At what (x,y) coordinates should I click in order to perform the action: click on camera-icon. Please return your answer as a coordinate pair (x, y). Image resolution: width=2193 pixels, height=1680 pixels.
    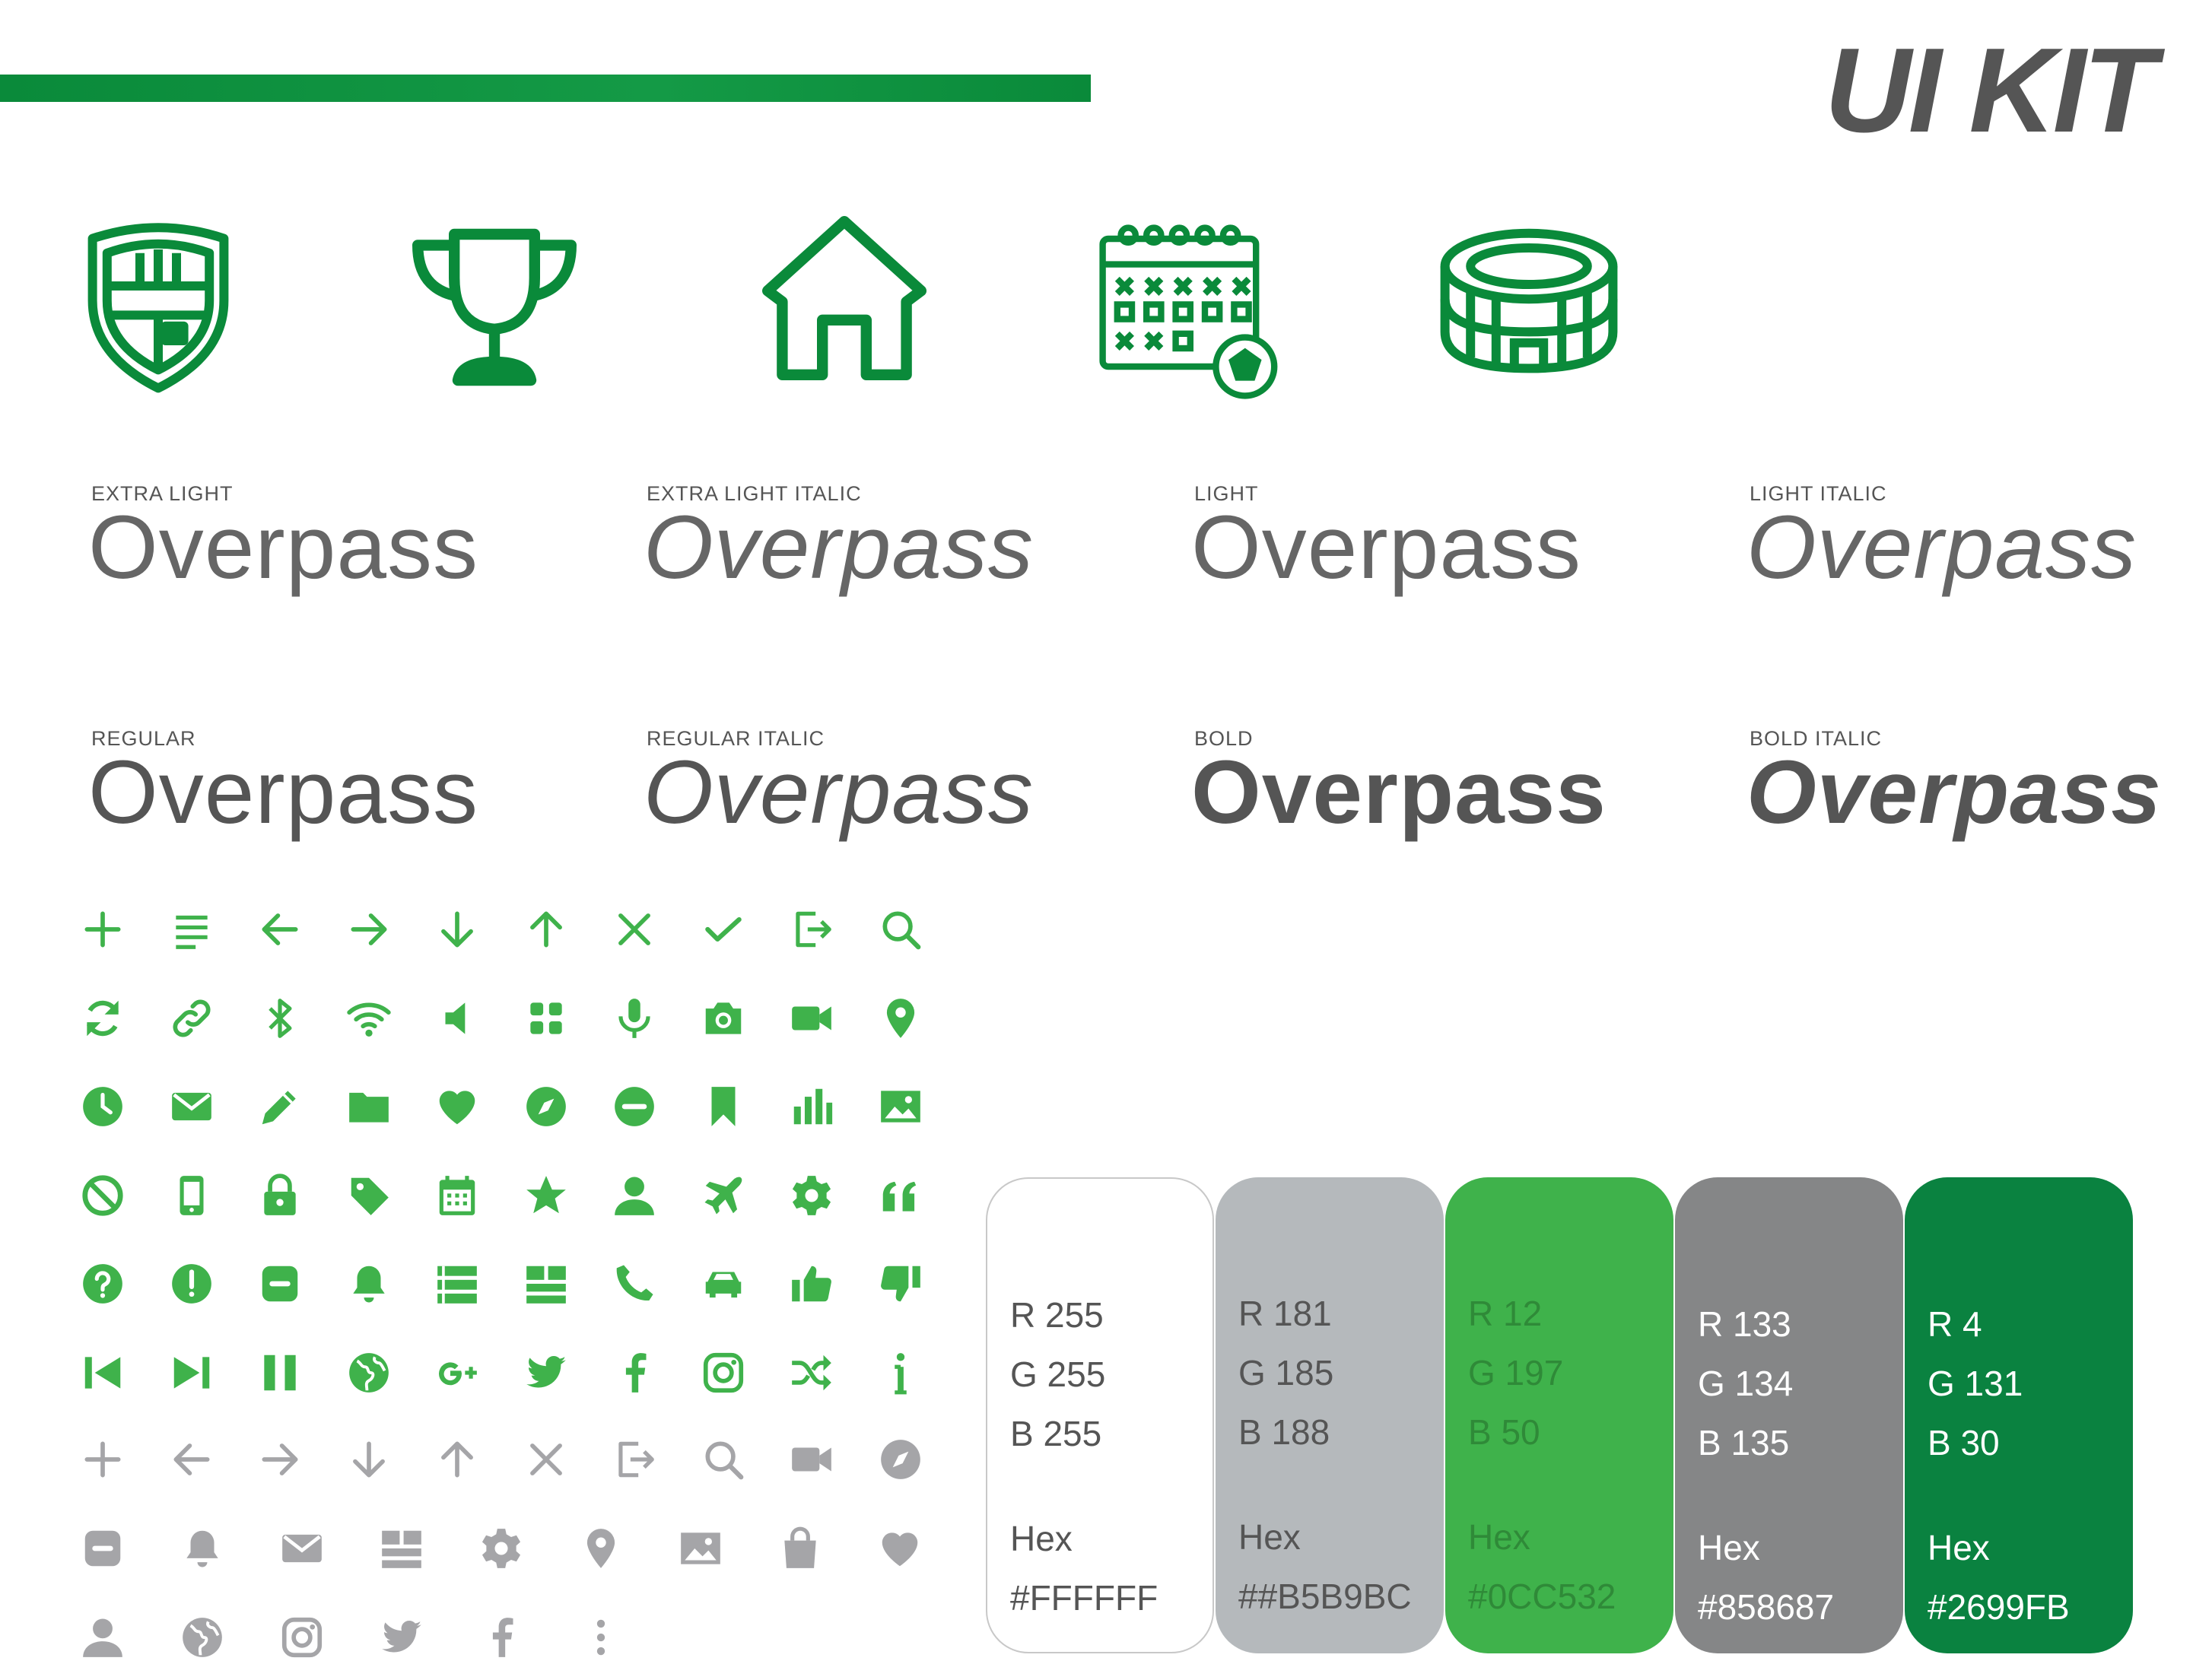
    Looking at the image, I should click on (724, 1018).